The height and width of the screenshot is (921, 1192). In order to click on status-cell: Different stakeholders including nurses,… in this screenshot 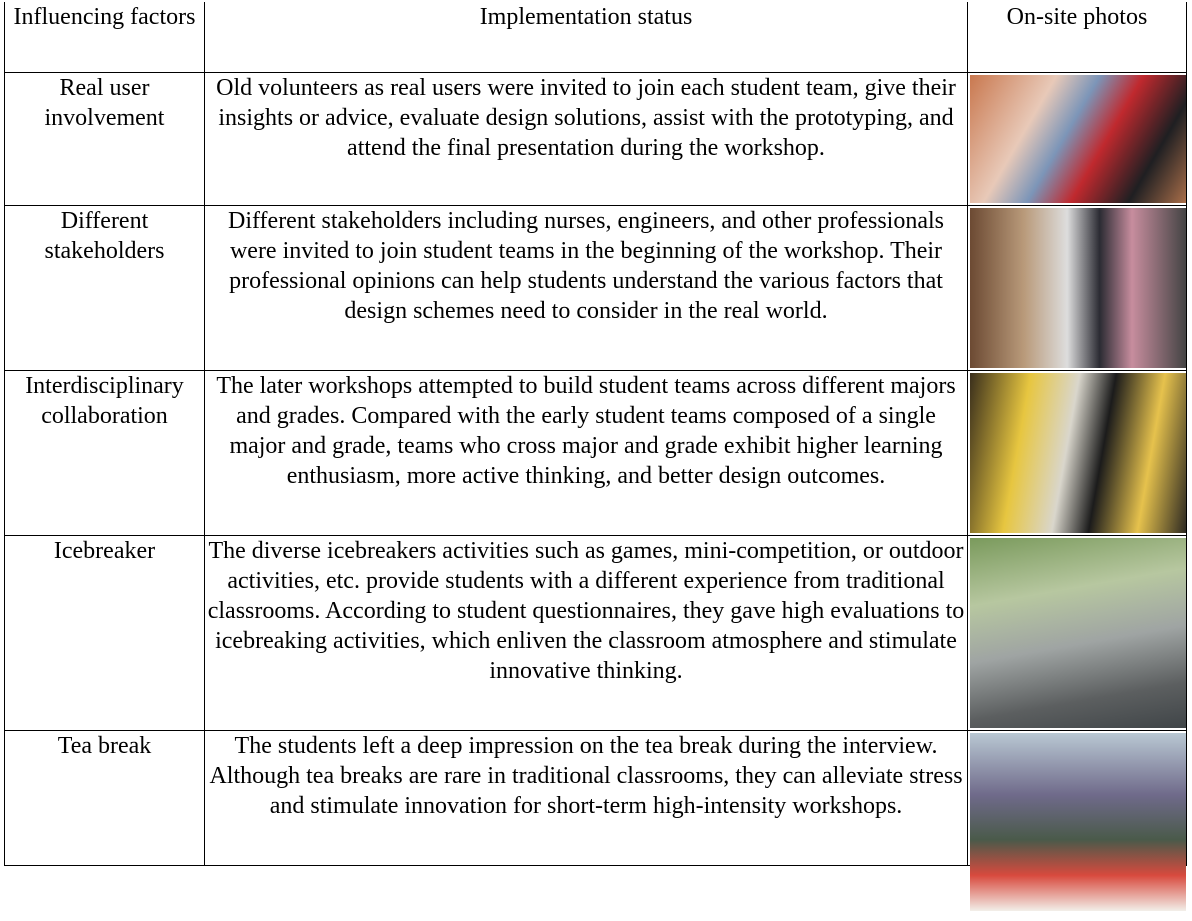, I will do `click(586, 287)`.